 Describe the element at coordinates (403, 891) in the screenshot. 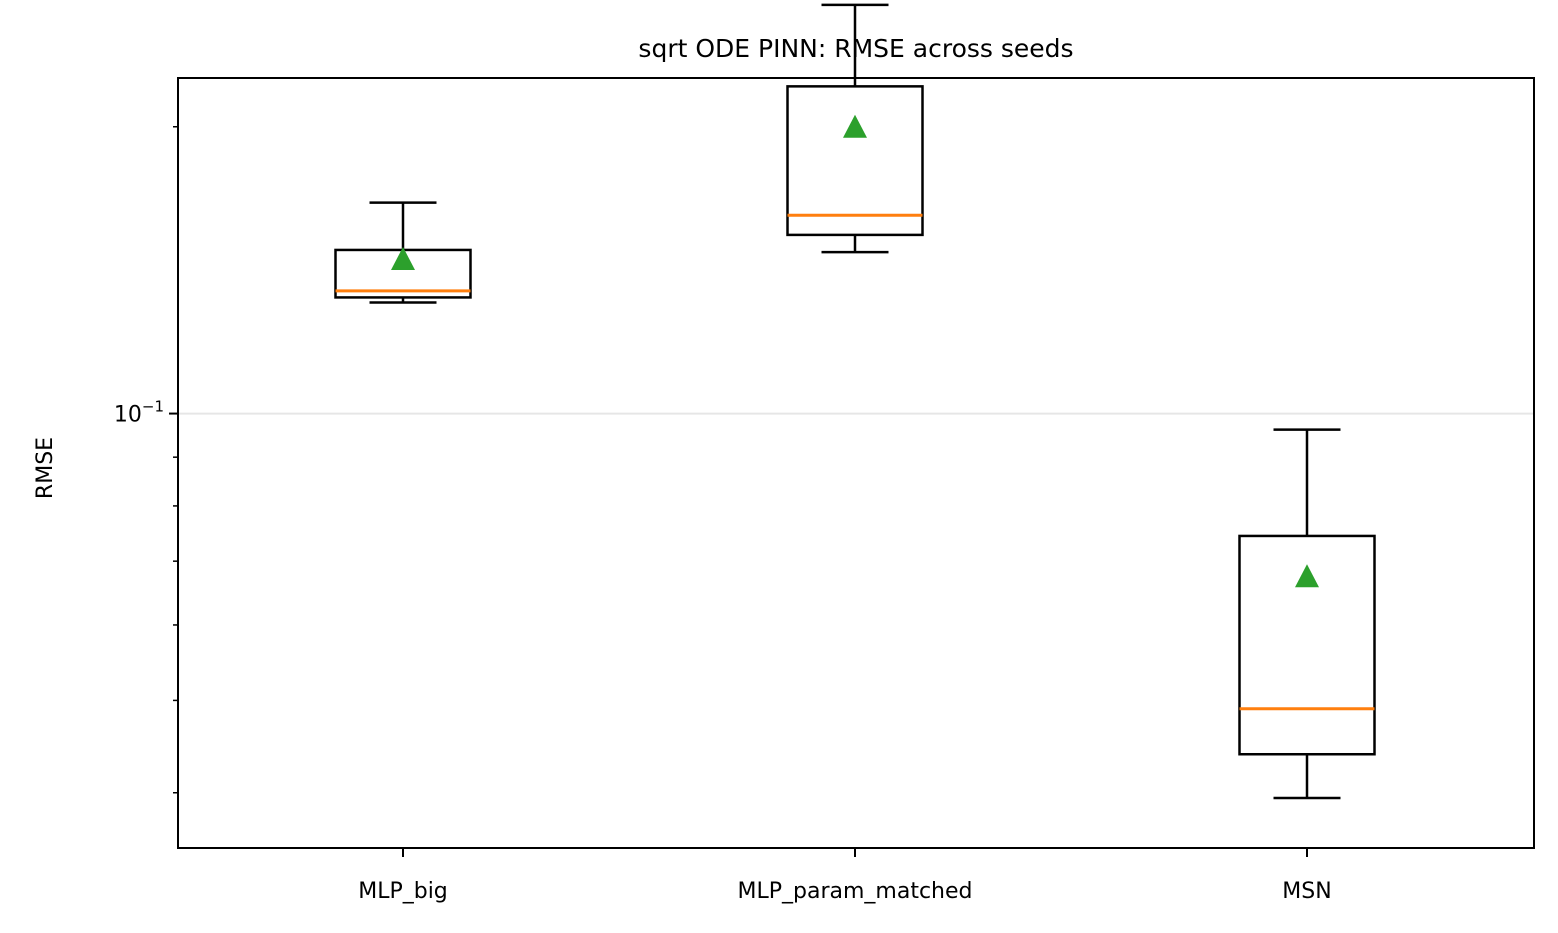

I see `x-tick-label: MLP_big` at that location.